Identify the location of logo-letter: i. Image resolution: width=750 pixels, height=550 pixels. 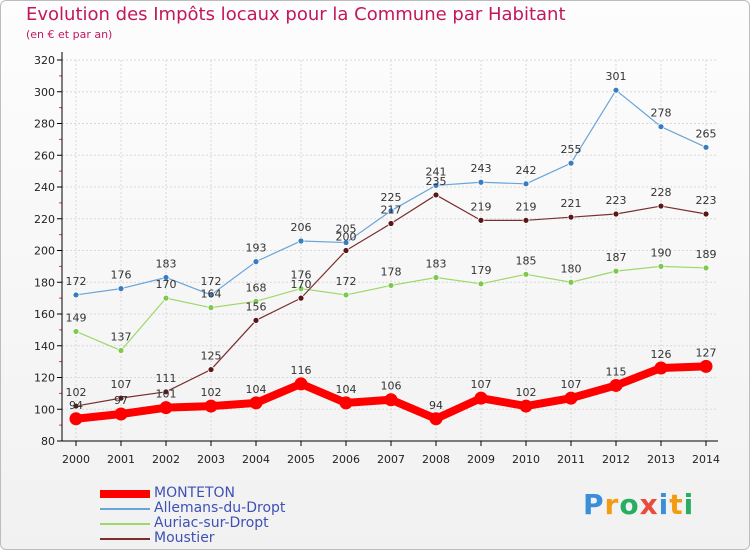
(689, 504).